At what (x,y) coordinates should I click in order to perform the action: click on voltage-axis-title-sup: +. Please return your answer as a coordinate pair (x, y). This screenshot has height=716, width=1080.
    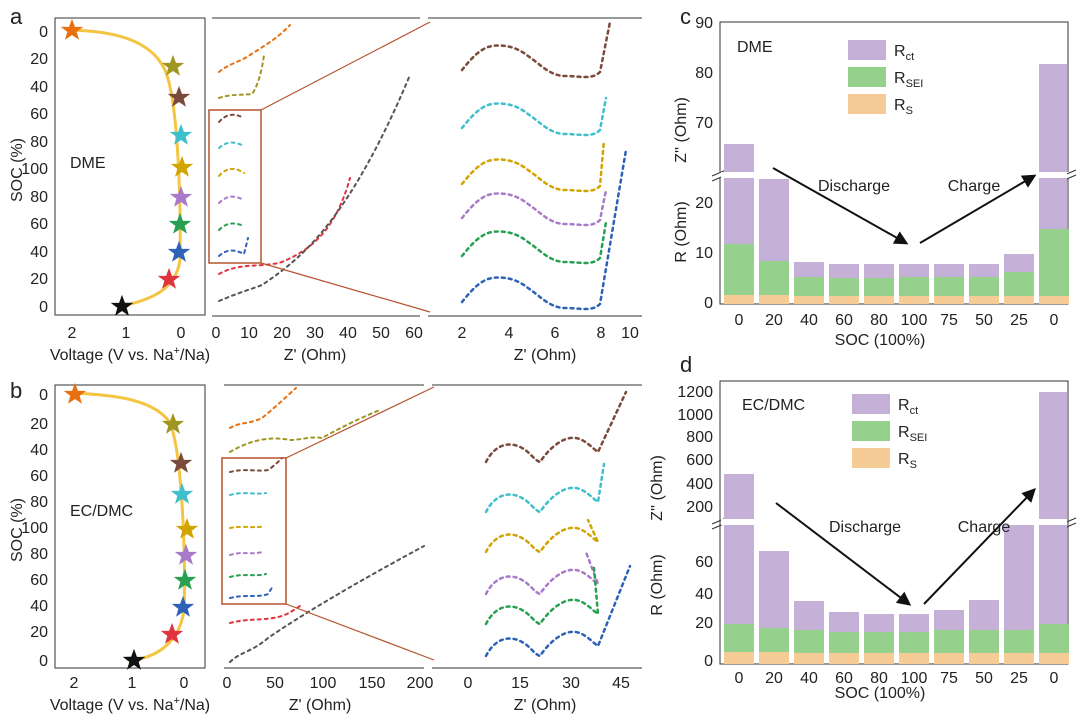
    Looking at the image, I should click on (176, 351).